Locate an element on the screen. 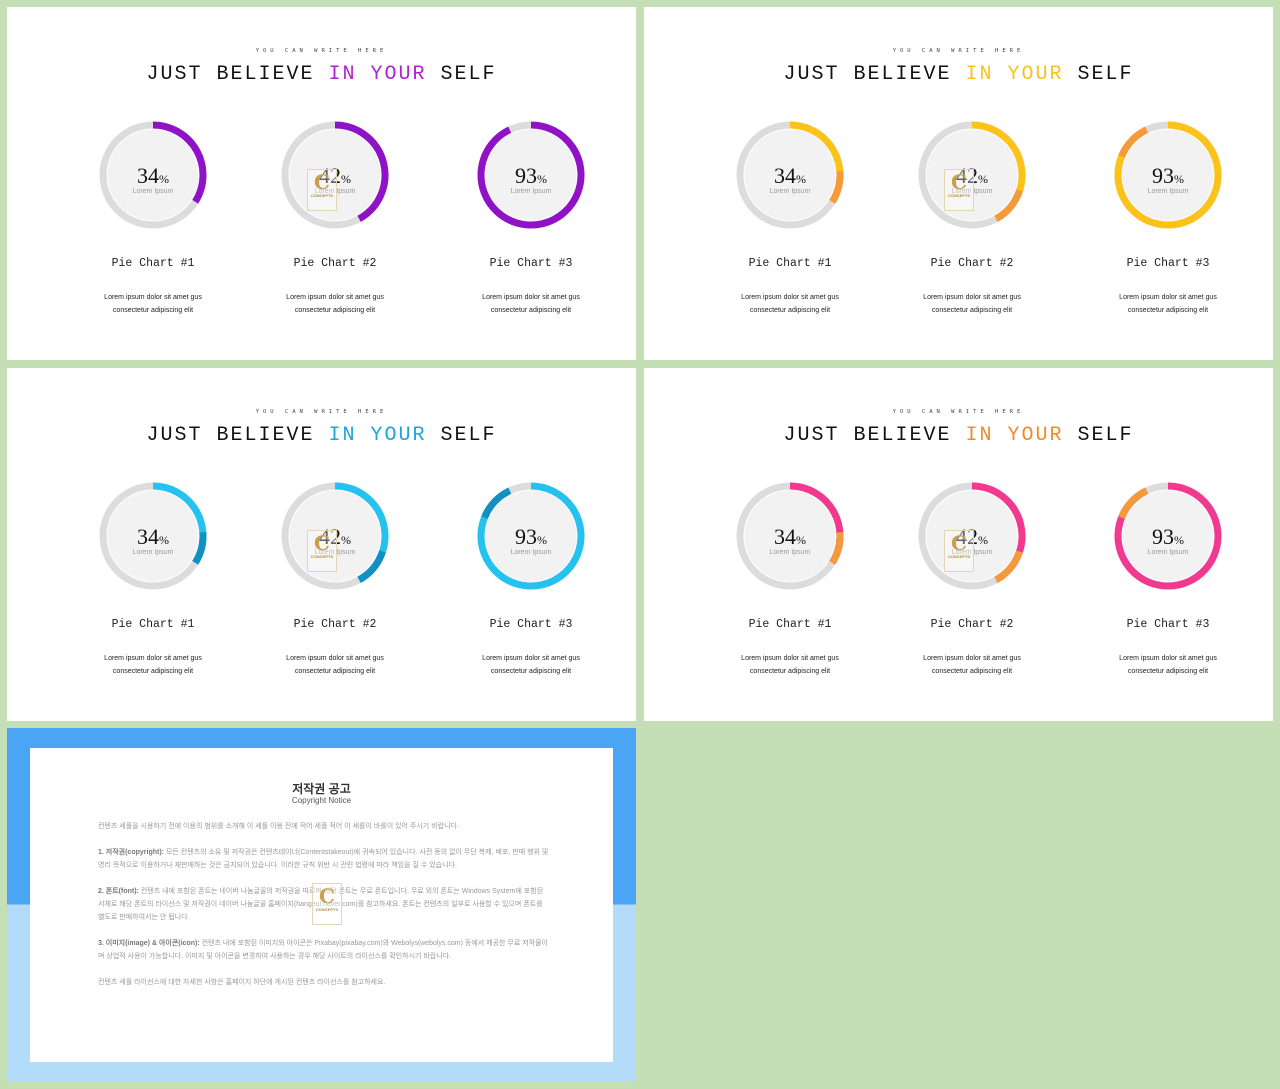 The image size is (1280, 1089). copyright-section-3-heading: 3. 이미지(image) & 아이콘(icon): is located at coordinates (149, 943).